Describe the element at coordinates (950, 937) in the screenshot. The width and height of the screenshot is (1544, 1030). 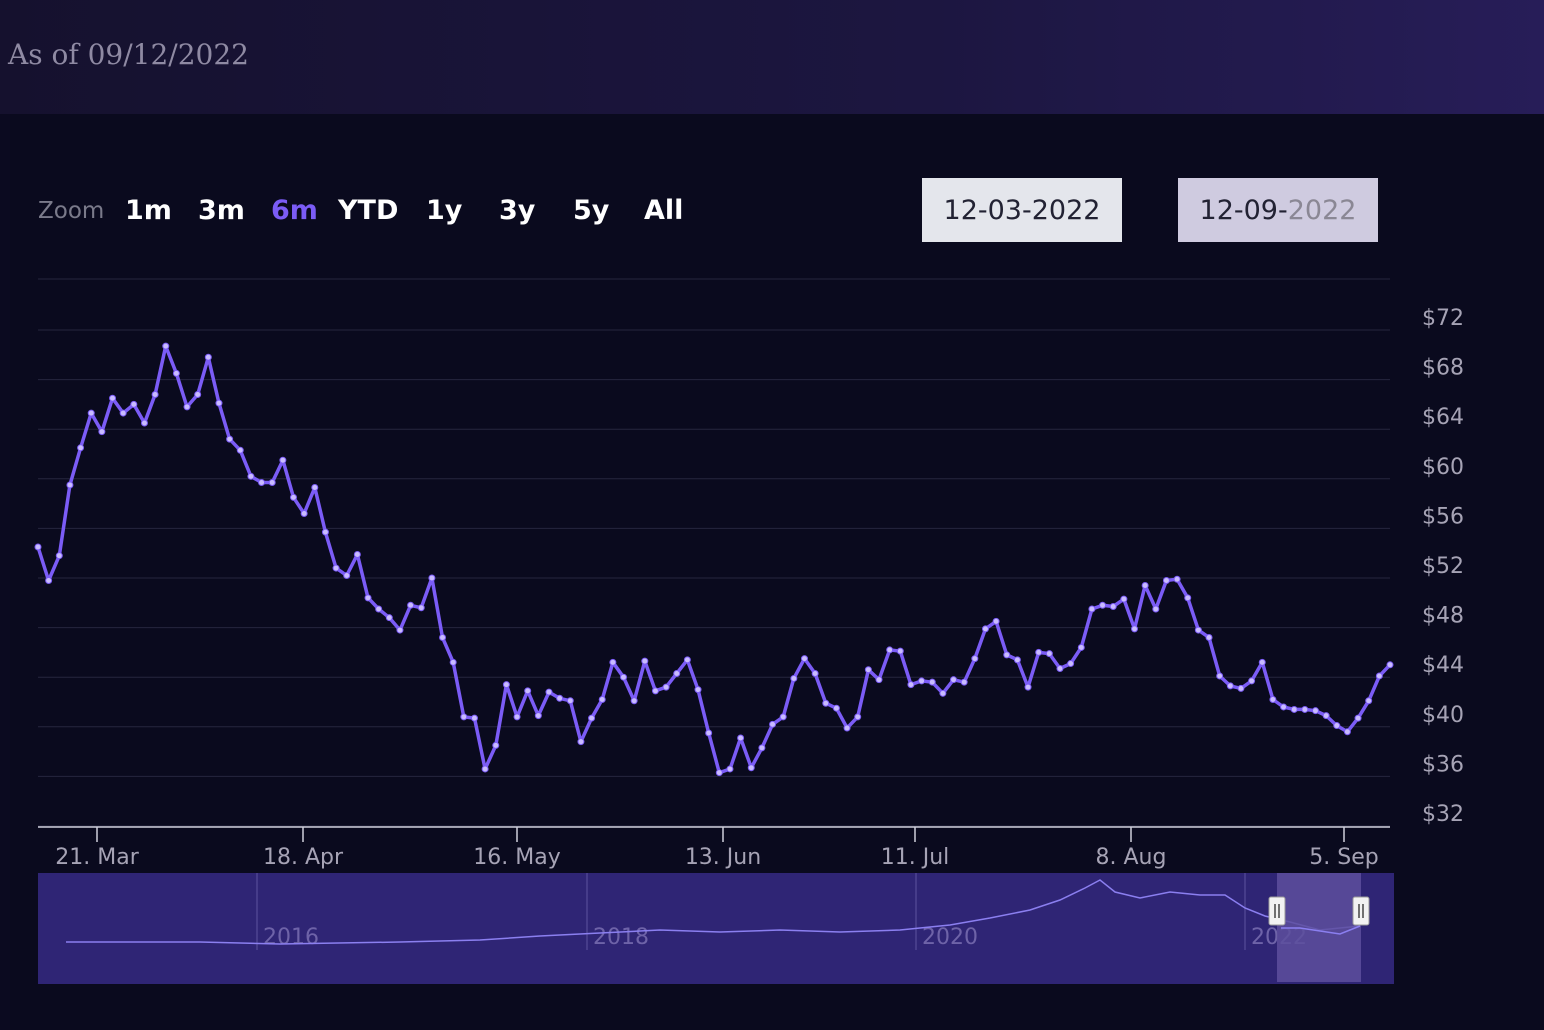
I see `navigator-year-label: 2020` at that location.